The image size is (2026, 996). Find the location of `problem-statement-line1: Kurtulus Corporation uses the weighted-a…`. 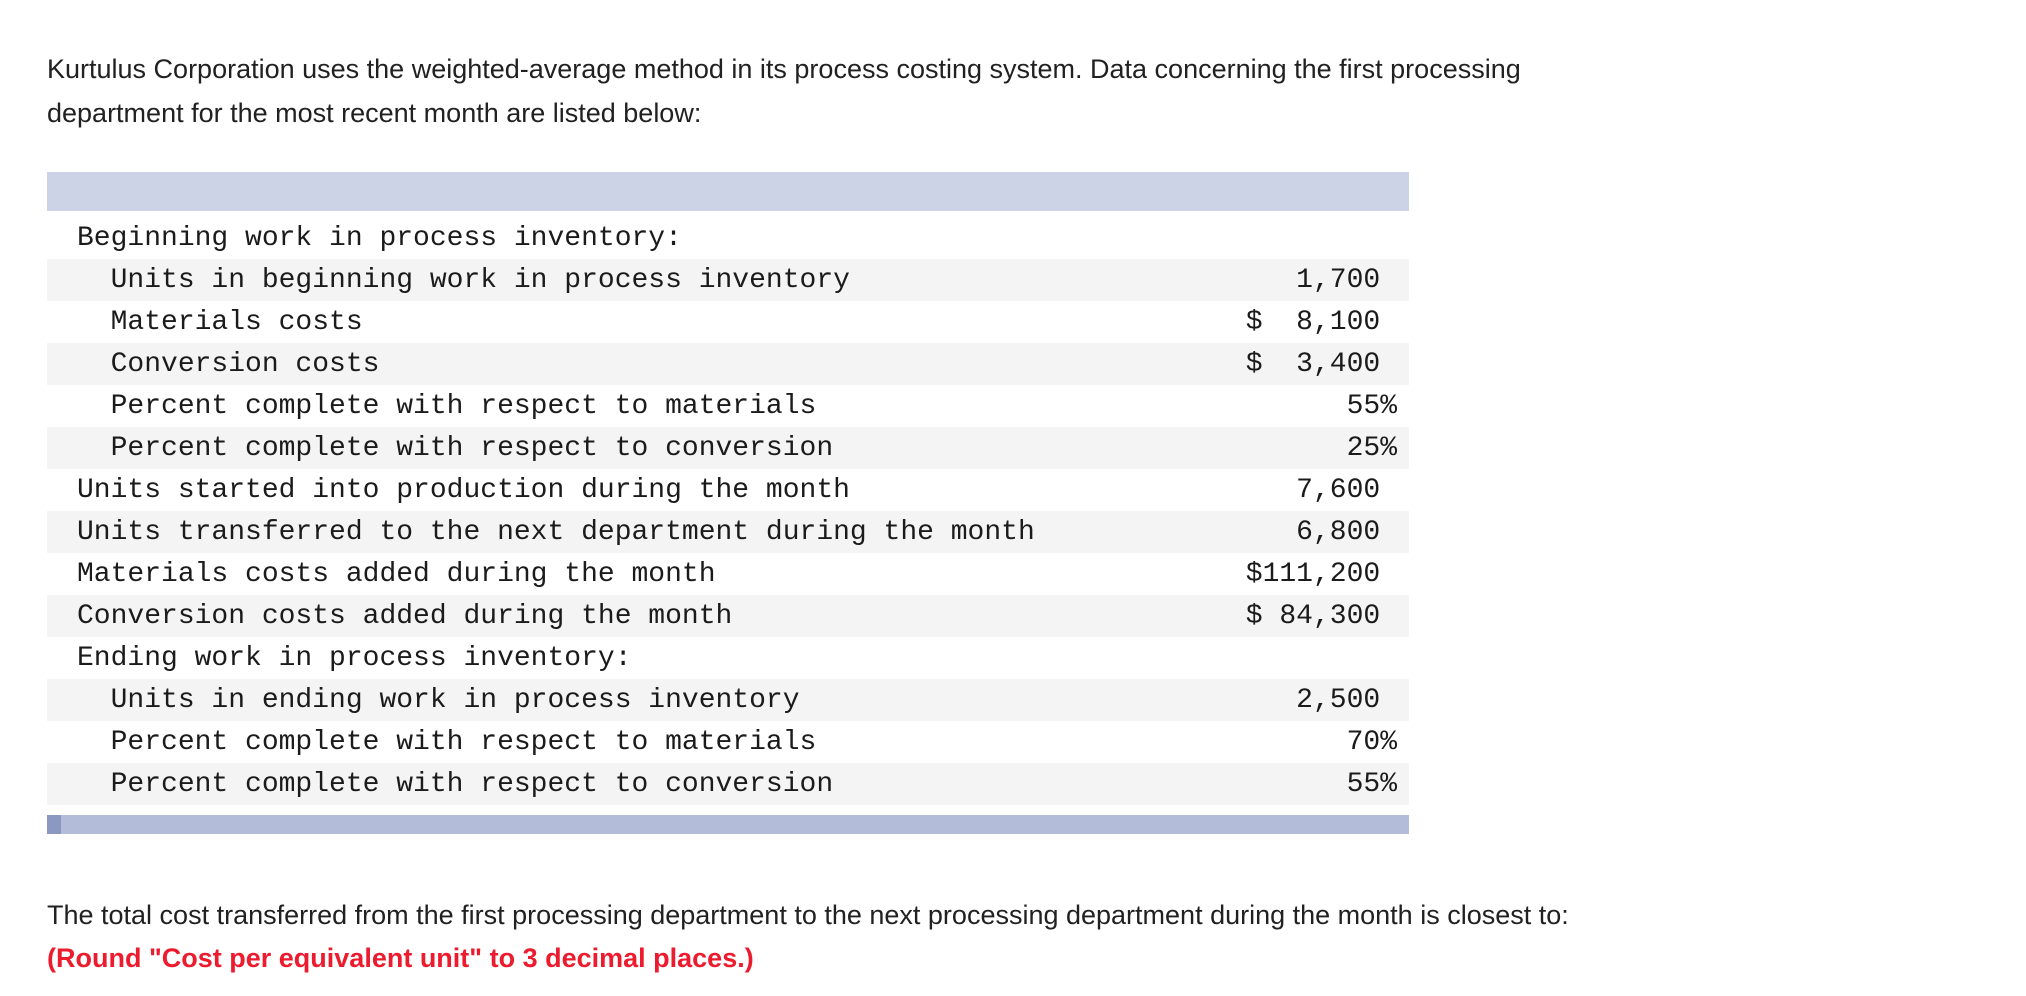

problem-statement-line1: Kurtulus Corporation uses the weighted-a… is located at coordinates (784, 69).